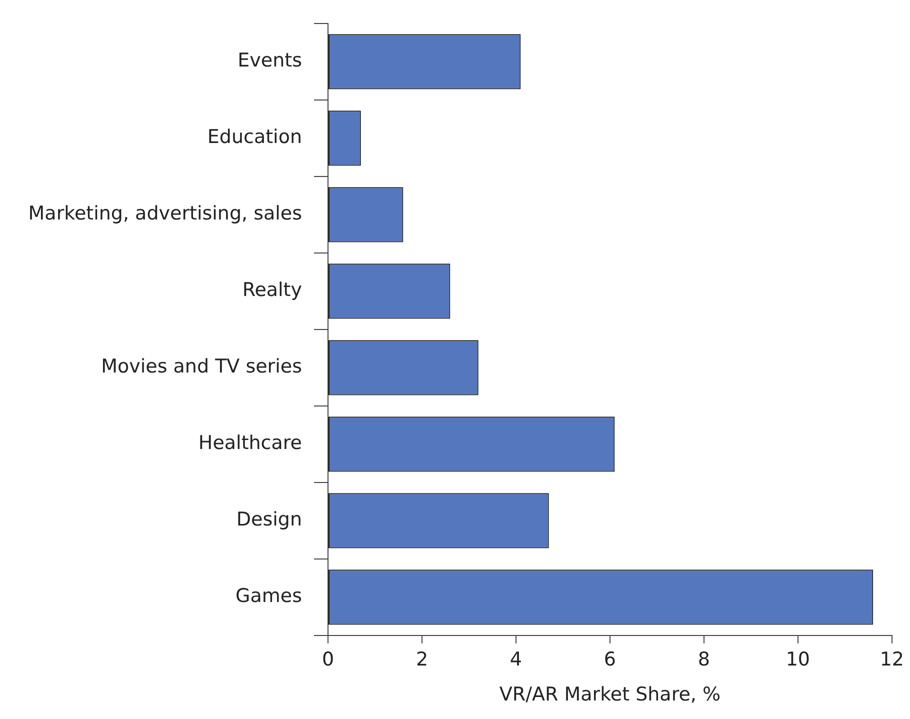 This screenshot has width=910, height=719. What do you see at coordinates (610, 695) in the screenshot?
I see `x-axis-title: VR/AR Market Share, %` at bounding box center [610, 695].